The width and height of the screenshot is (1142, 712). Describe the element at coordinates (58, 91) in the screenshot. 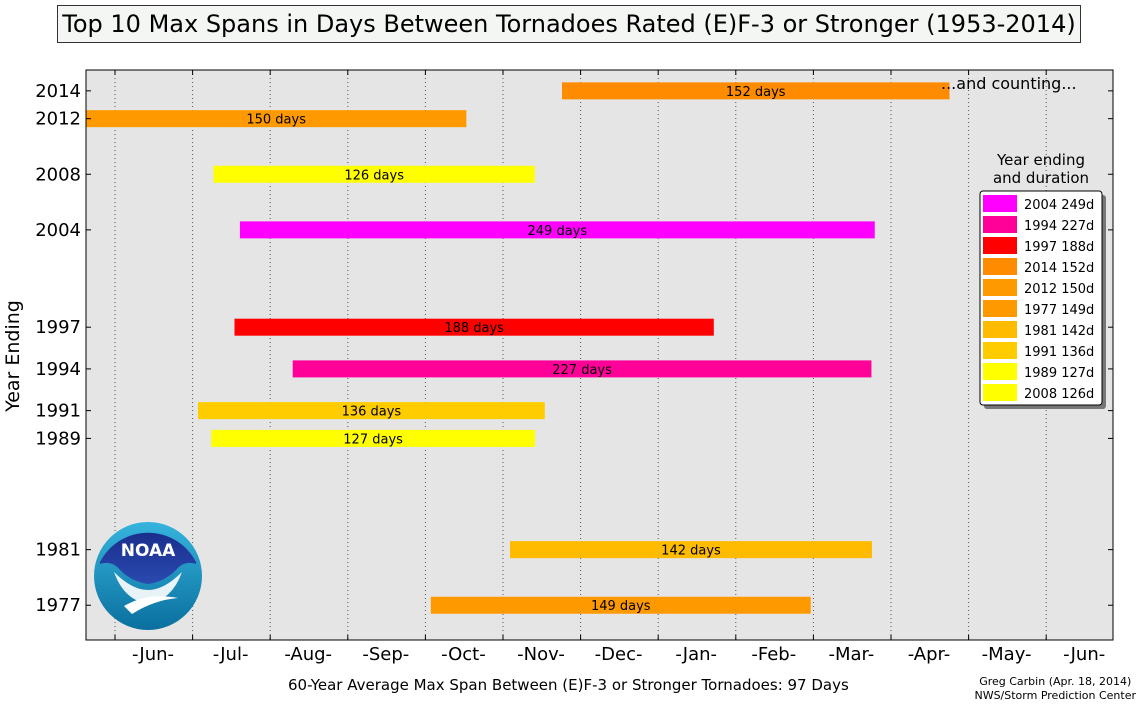

I see `y-tick-label: 2014` at that location.